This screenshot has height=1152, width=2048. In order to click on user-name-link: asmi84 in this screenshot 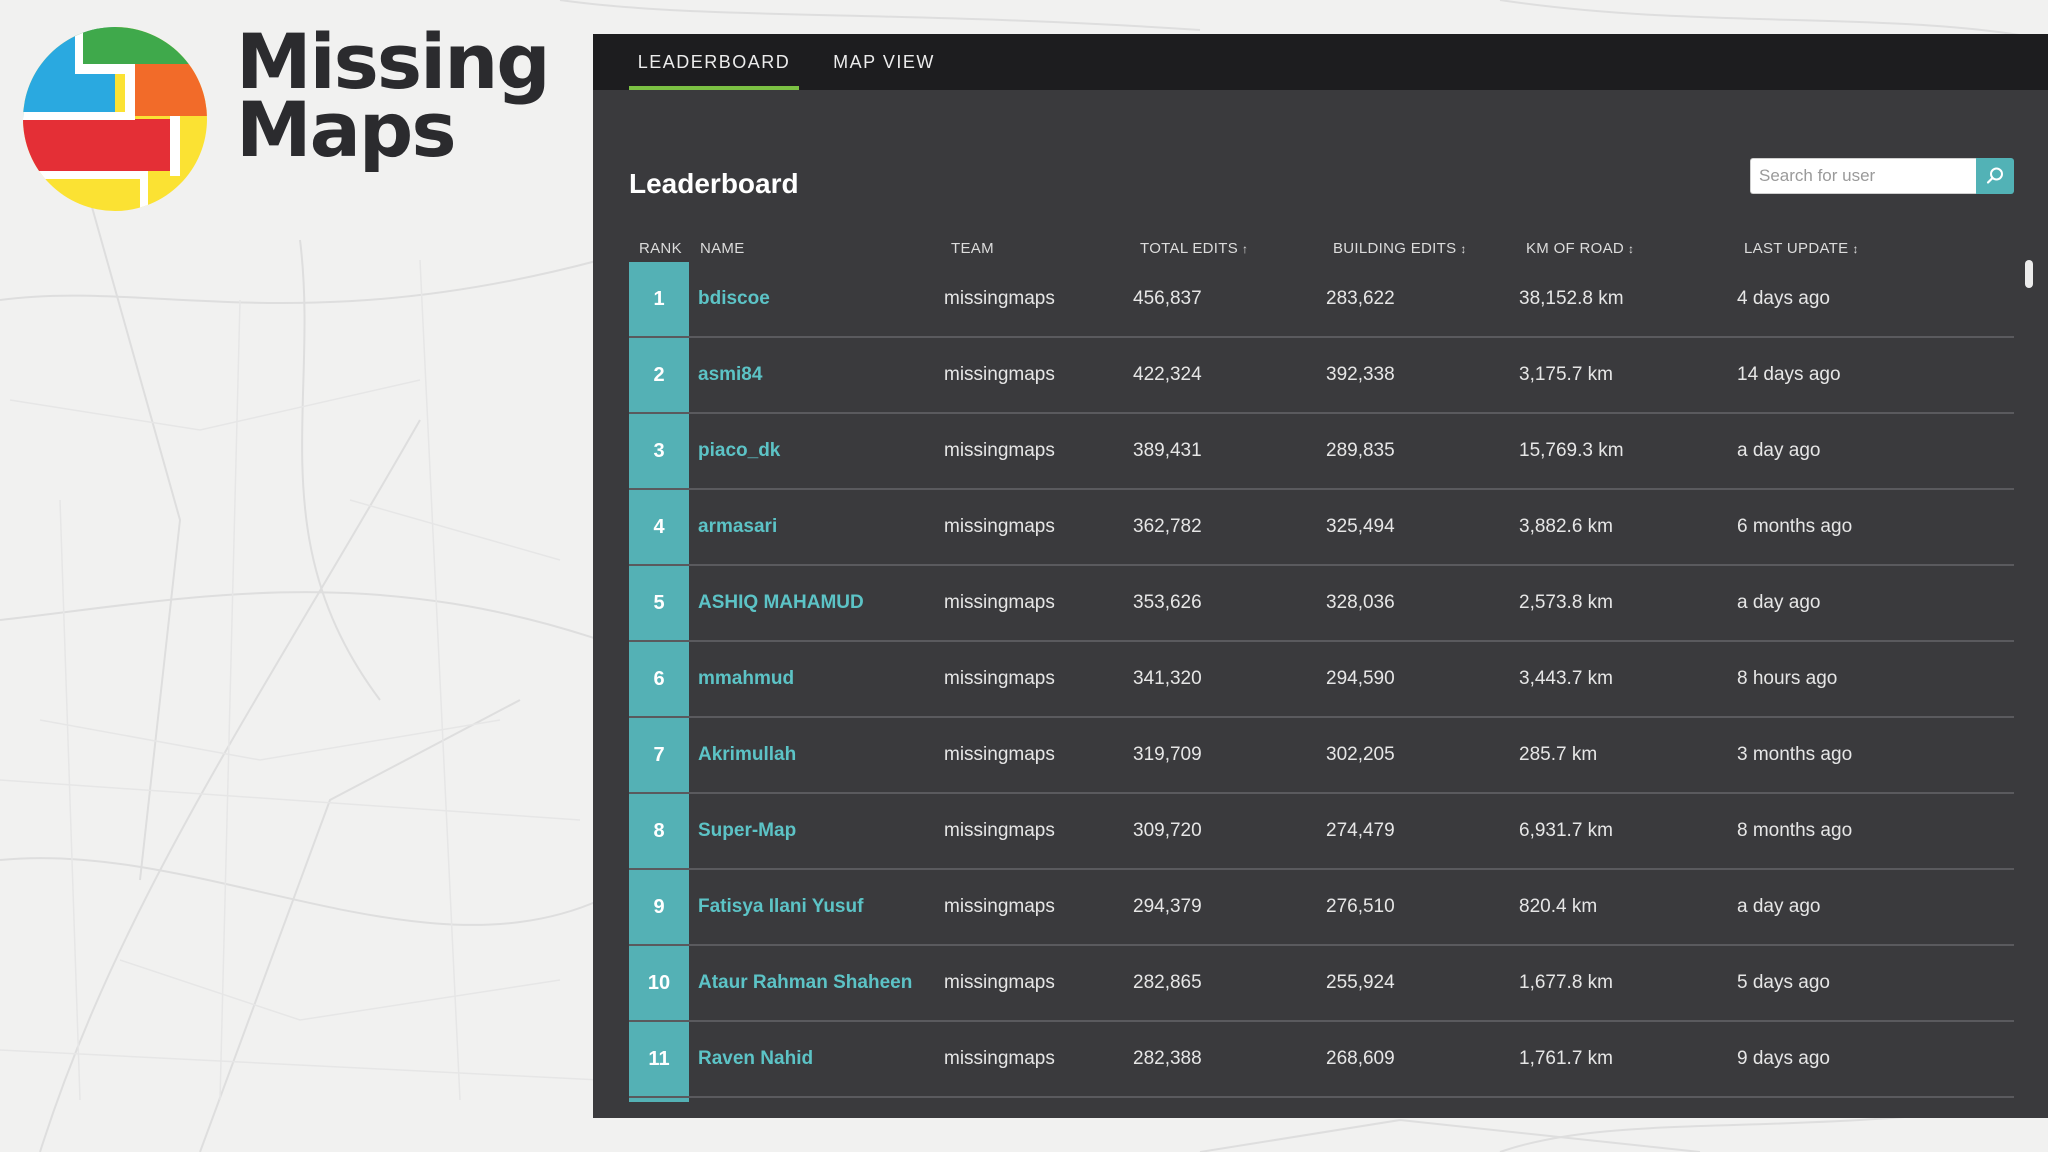, I will do `click(730, 374)`.